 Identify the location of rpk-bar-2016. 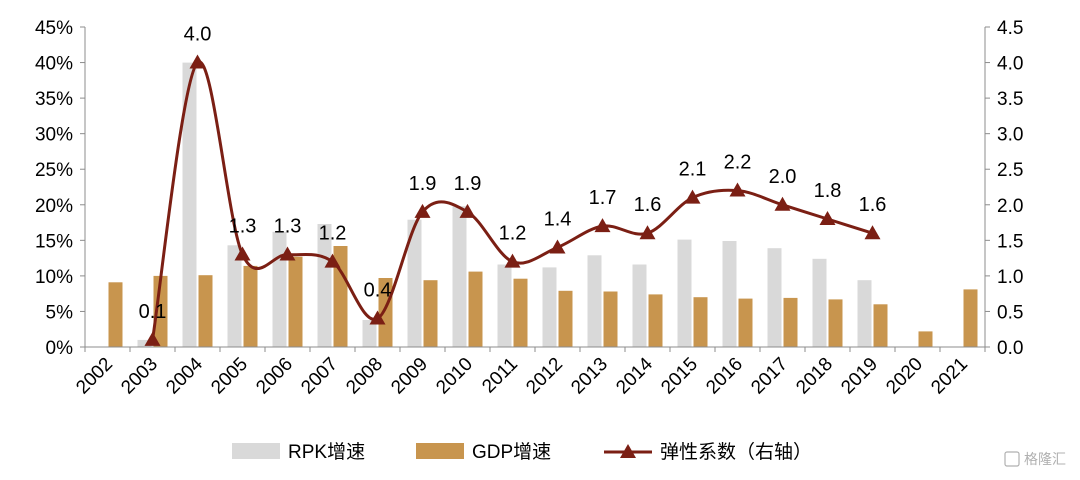
(729, 294).